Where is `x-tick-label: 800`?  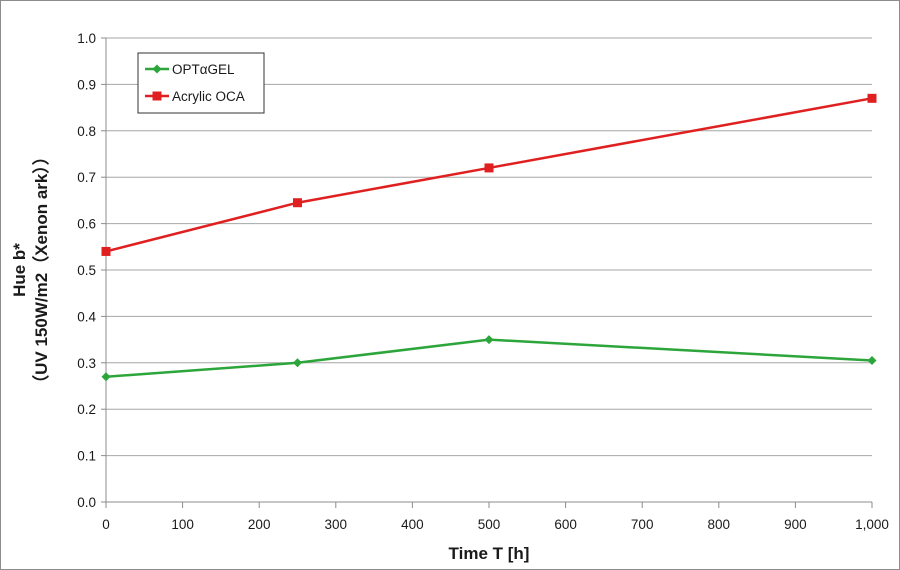 x-tick-label: 800 is located at coordinates (719, 524).